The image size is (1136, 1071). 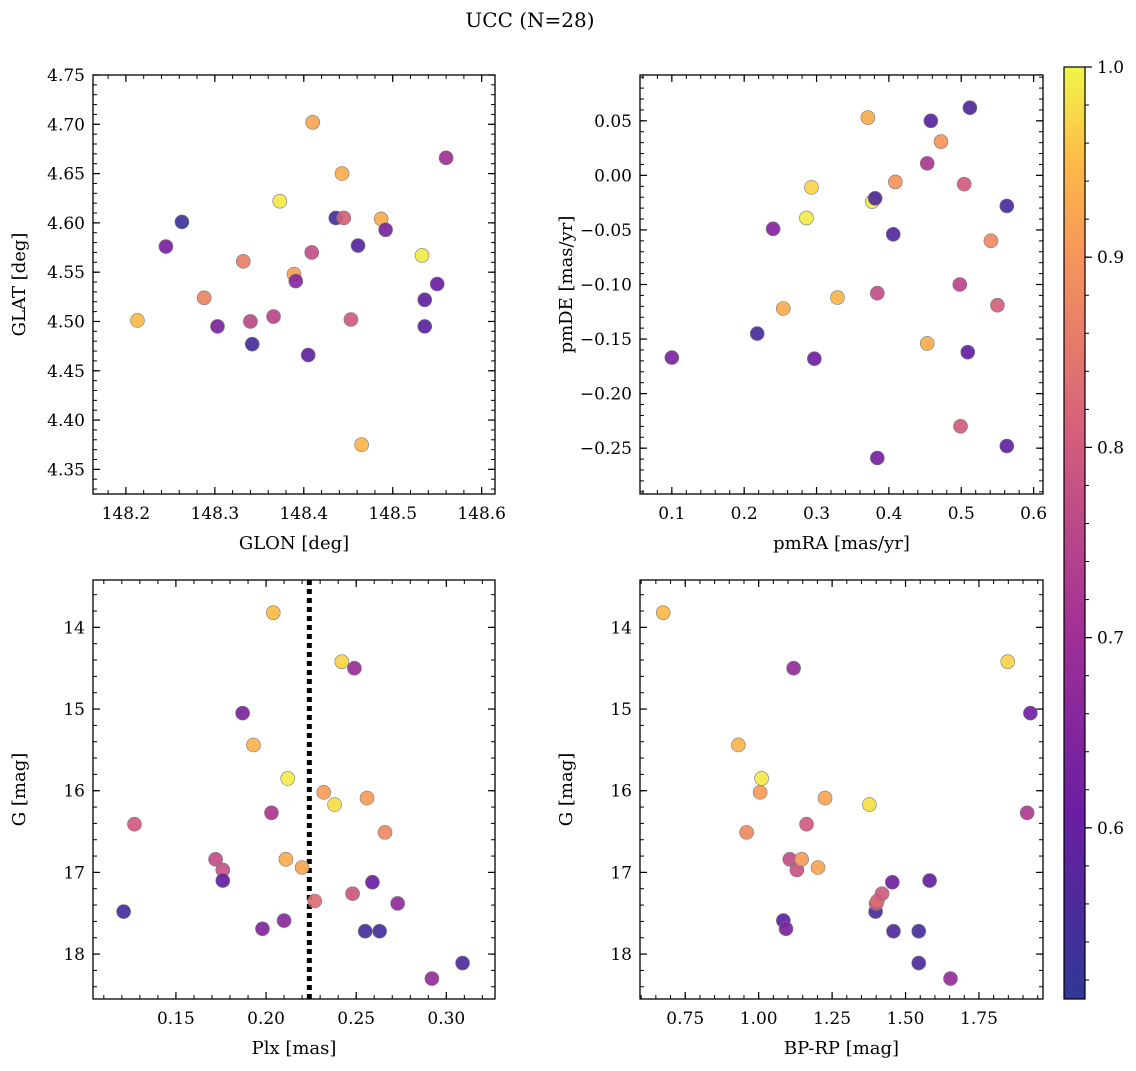 I want to click on y-tick-label: 4.35, so click(x=66, y=470).